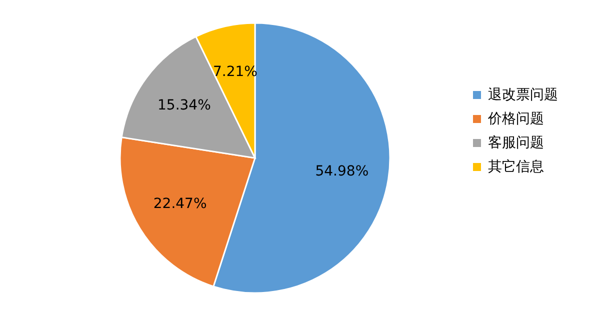  Describe the element at coordinates (184, 106) in the screenshot. I see `data-label: 15.34%` at that location.